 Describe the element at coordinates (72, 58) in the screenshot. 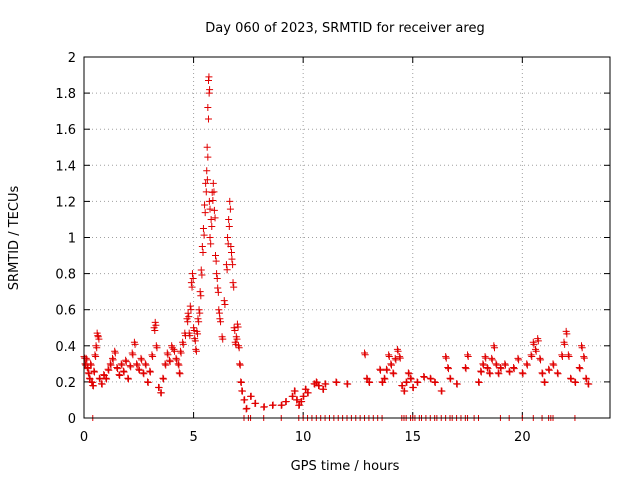

I see `y-tick-label: 2` at that location.